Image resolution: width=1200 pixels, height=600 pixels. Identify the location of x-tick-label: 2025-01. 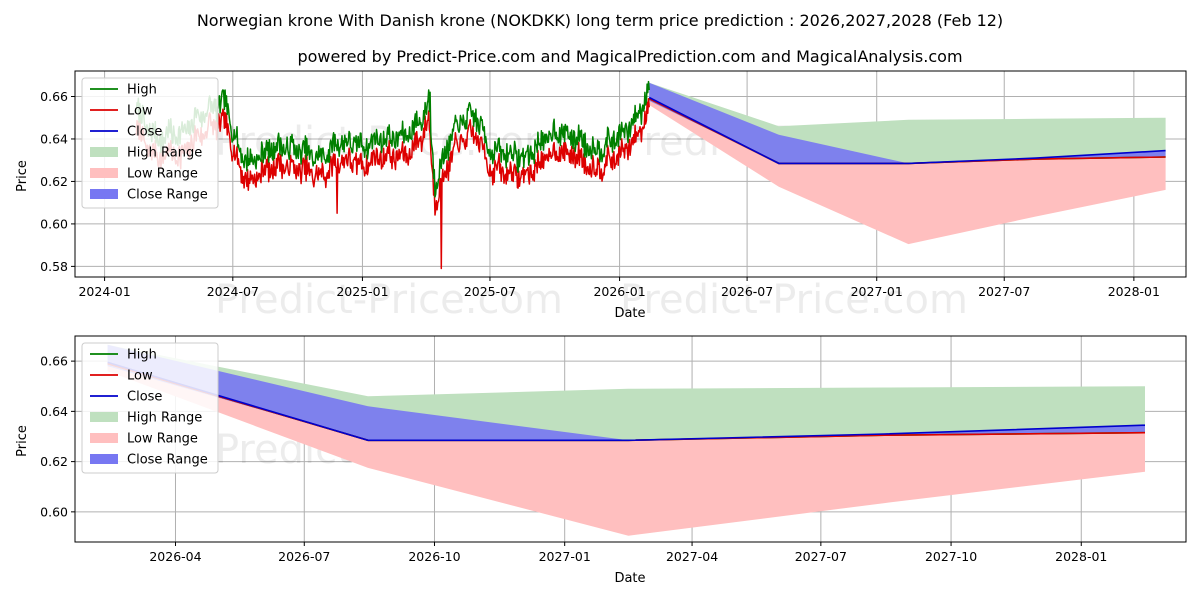
(362, 291).